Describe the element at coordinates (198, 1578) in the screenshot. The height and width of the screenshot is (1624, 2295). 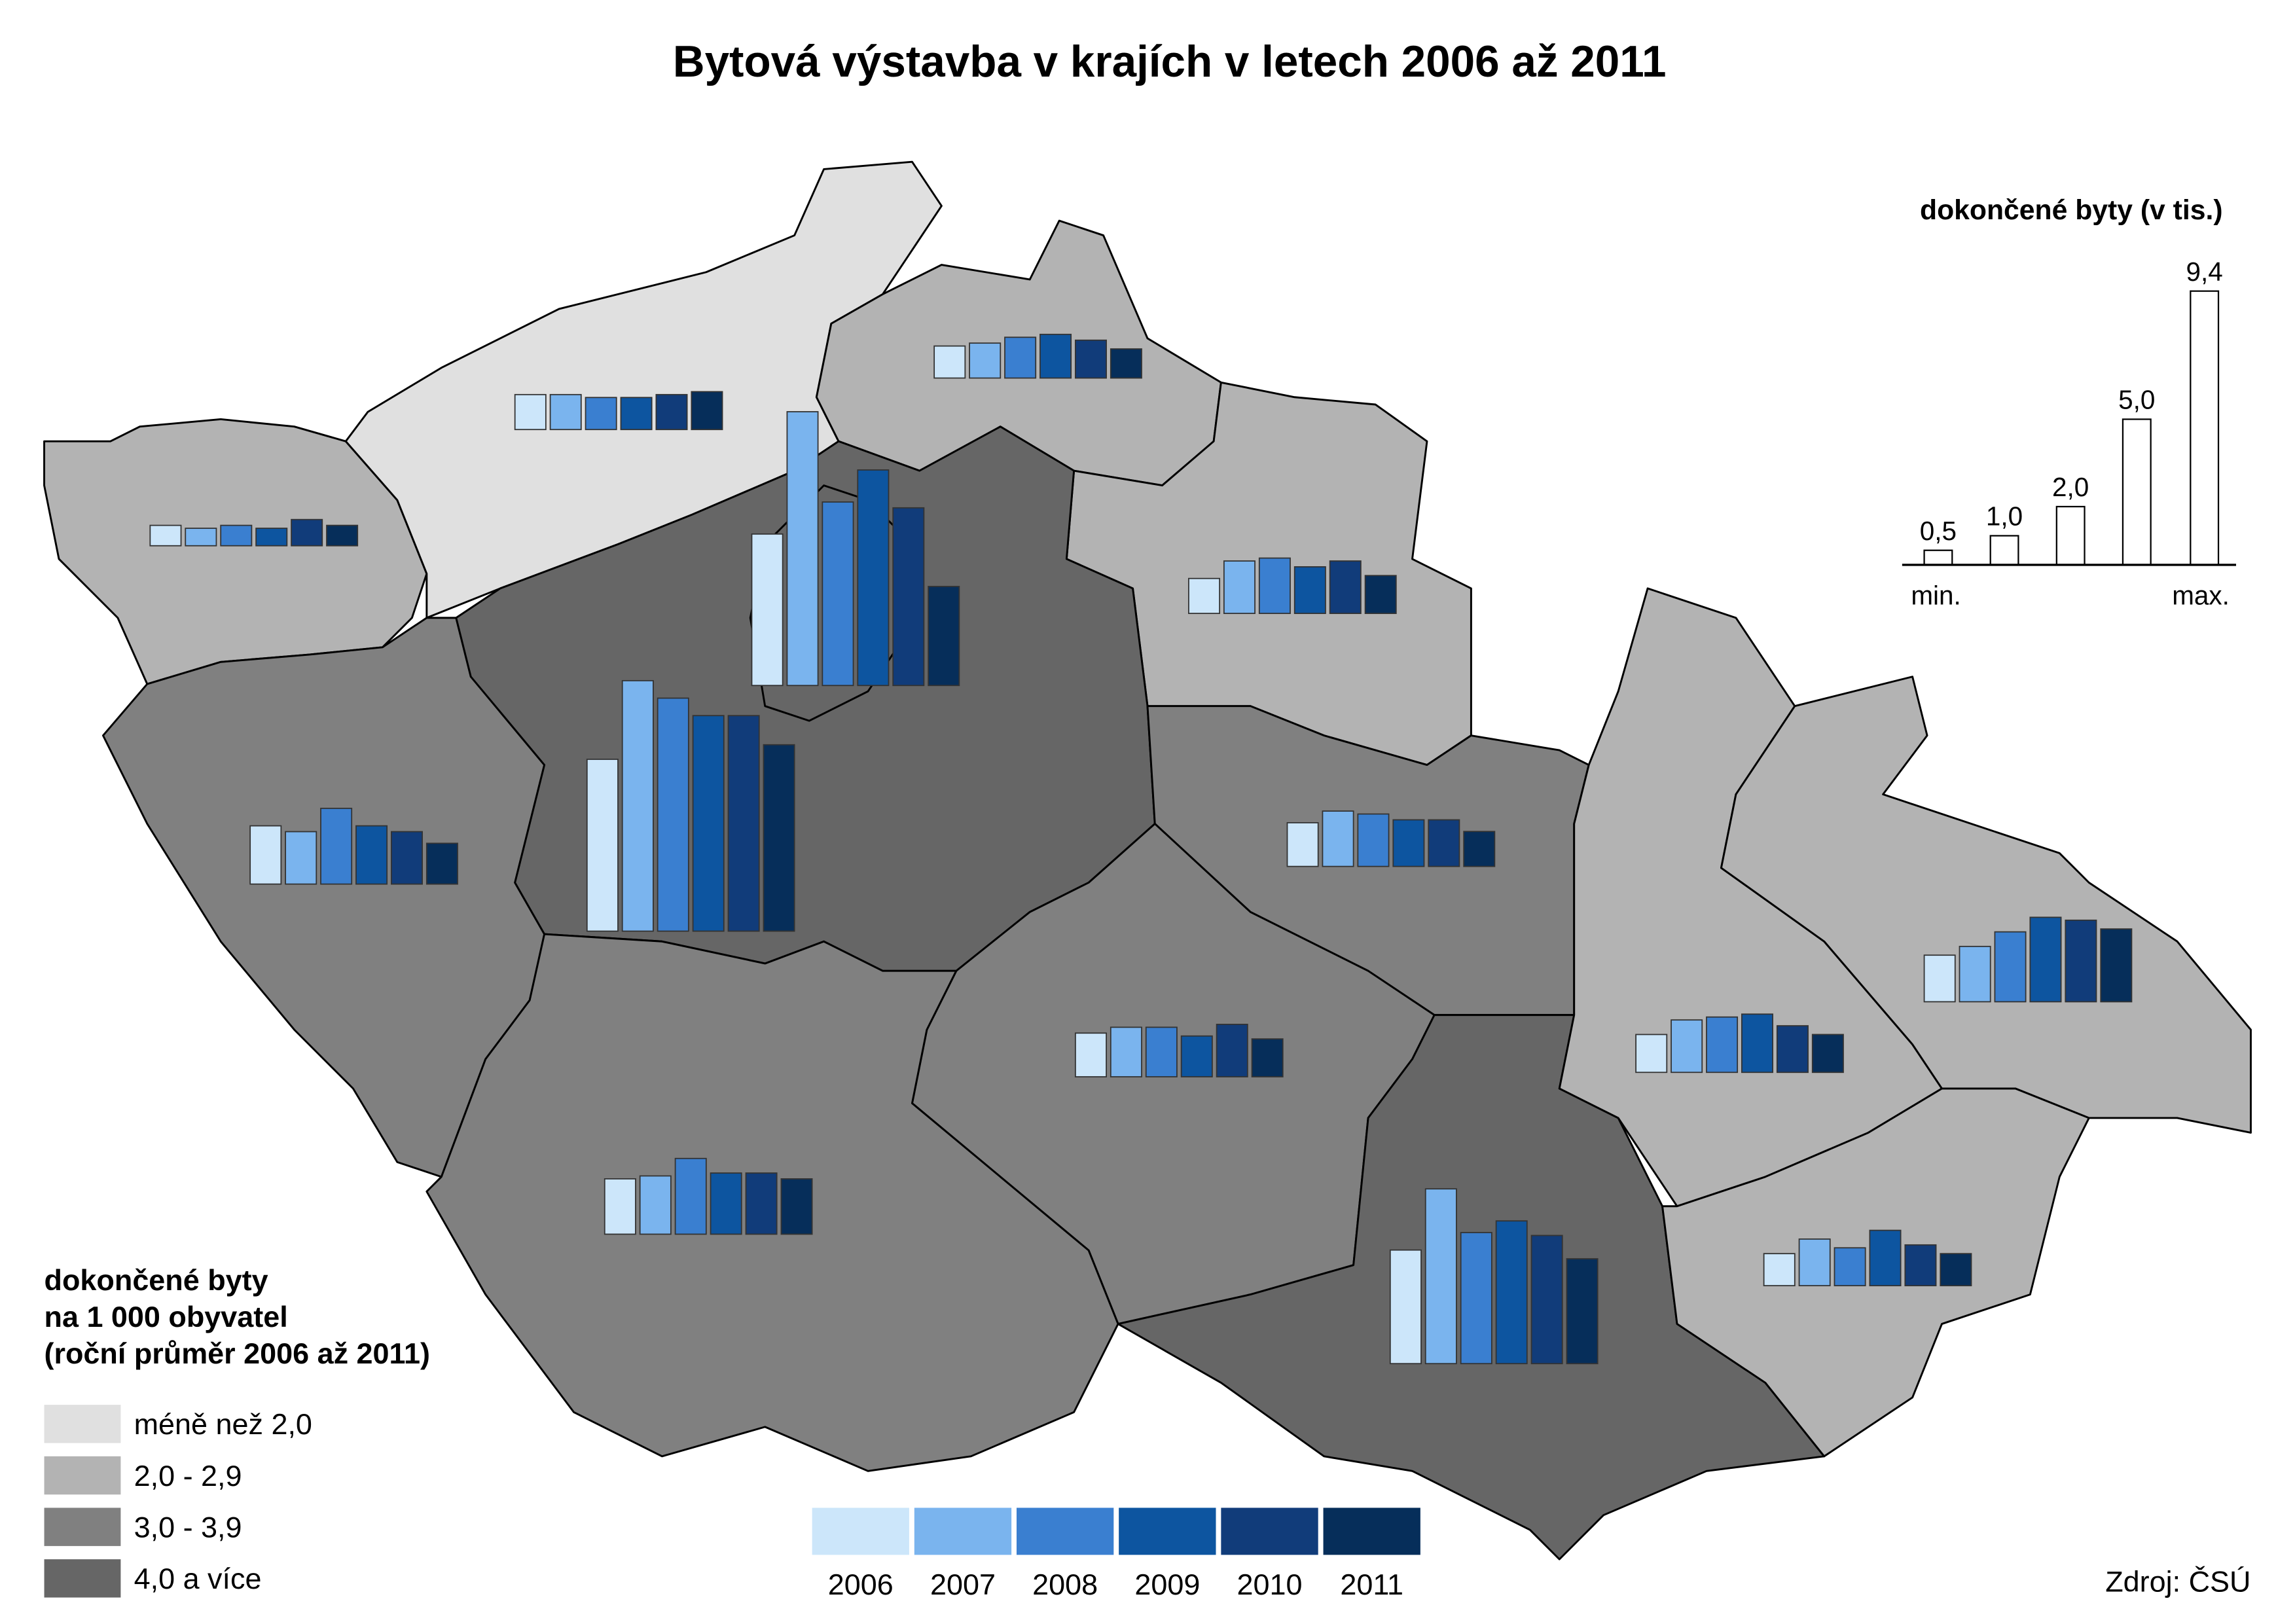
I see `legend-label: 4,0 a více` at that location.